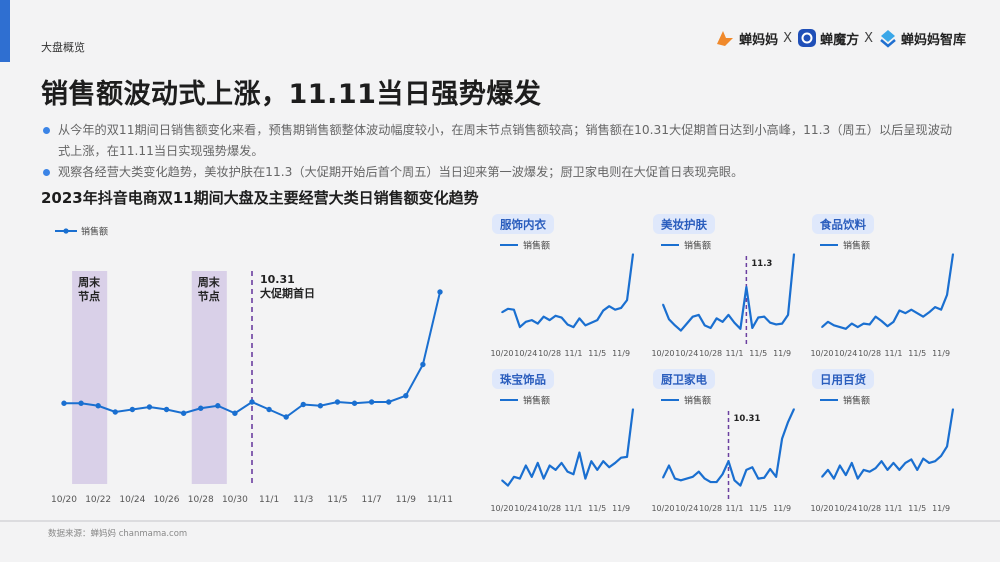 This screenshot has width=1000, height=562. I want to click on category-xtick-label: 11/1, so click(734, 353).